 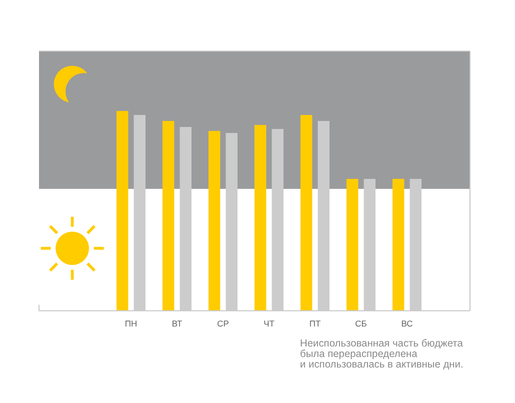 What do you see at coordinates (269, 323) in the screenshot?
I see `x-tick-label: ЧТ` at bounding box center [269, 323].